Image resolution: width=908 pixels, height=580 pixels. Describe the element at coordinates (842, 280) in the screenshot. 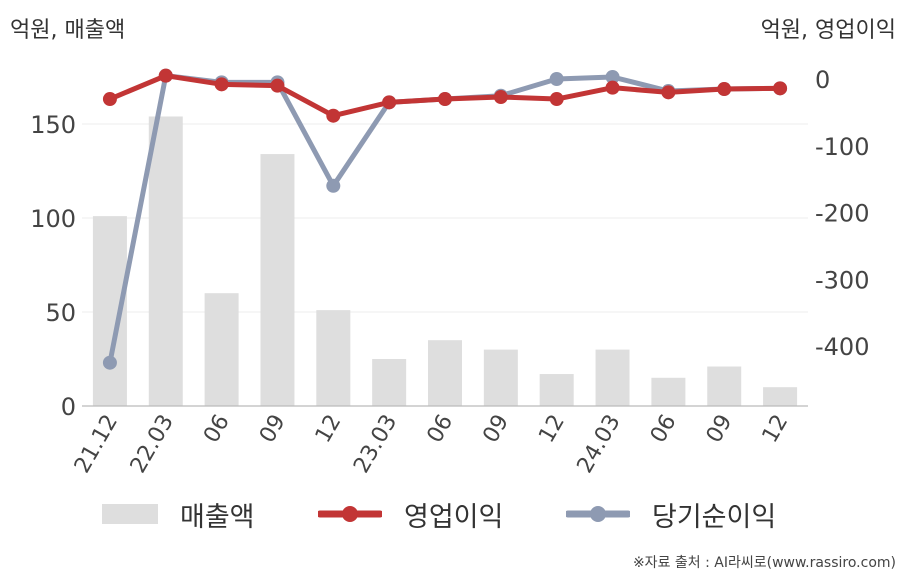

I see `right-tick-label: -300` at that location.